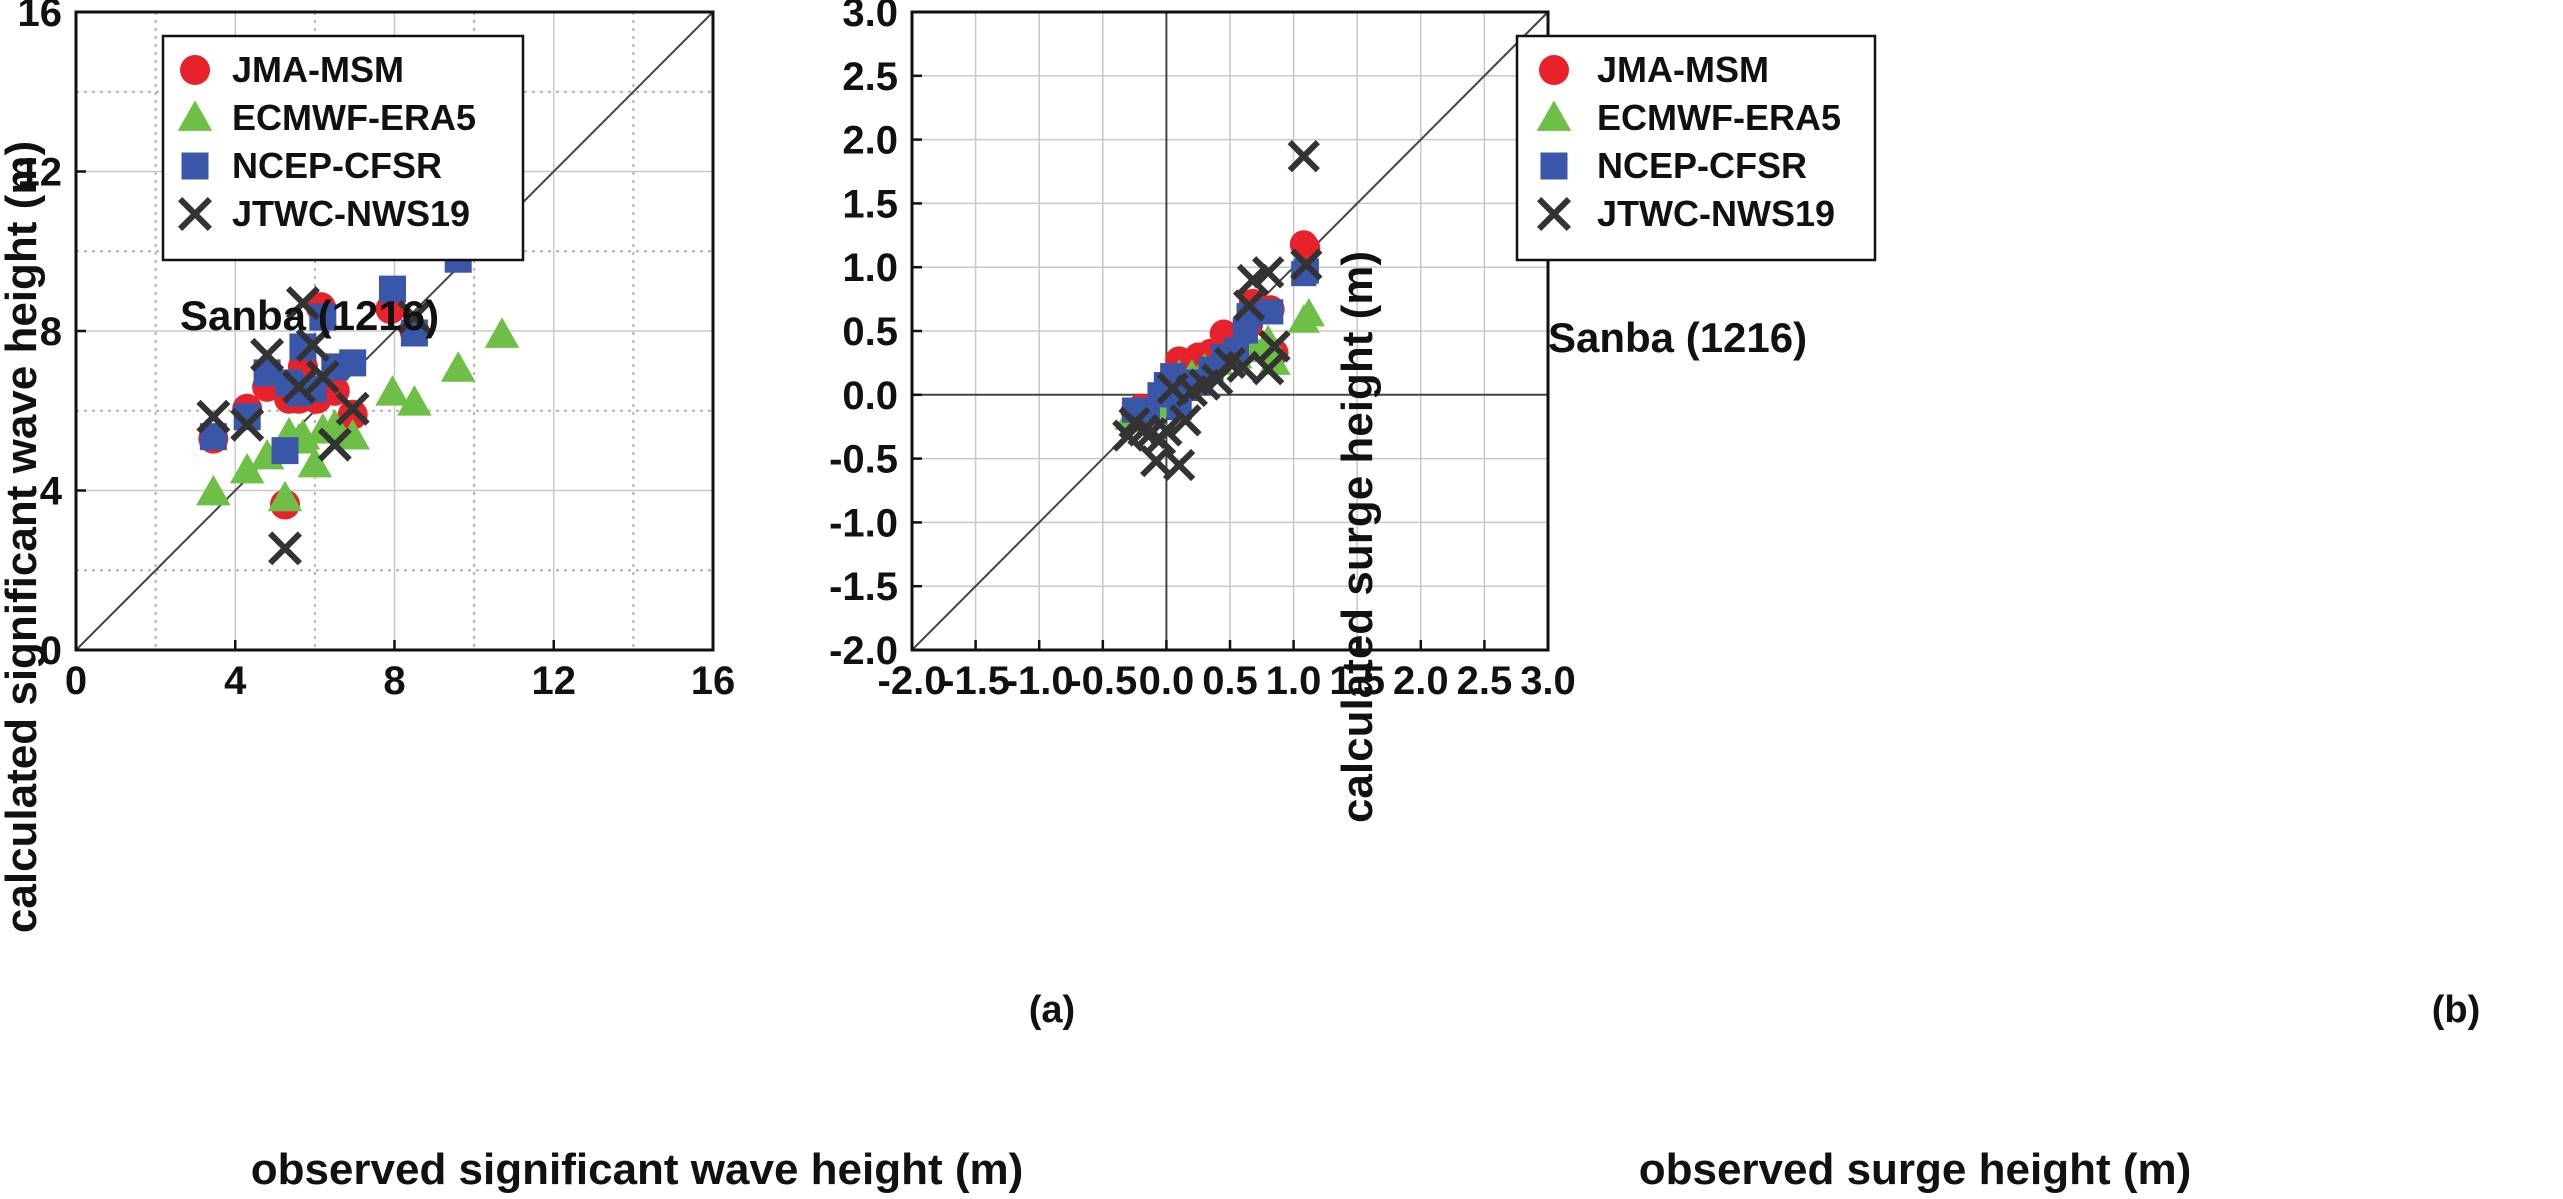 Image resolution: width=2563 pixels, height=1199 pixels. Describe the element at coordinates (40, 173) in the screenshot. I see `y-tick-label: 12` at that location.